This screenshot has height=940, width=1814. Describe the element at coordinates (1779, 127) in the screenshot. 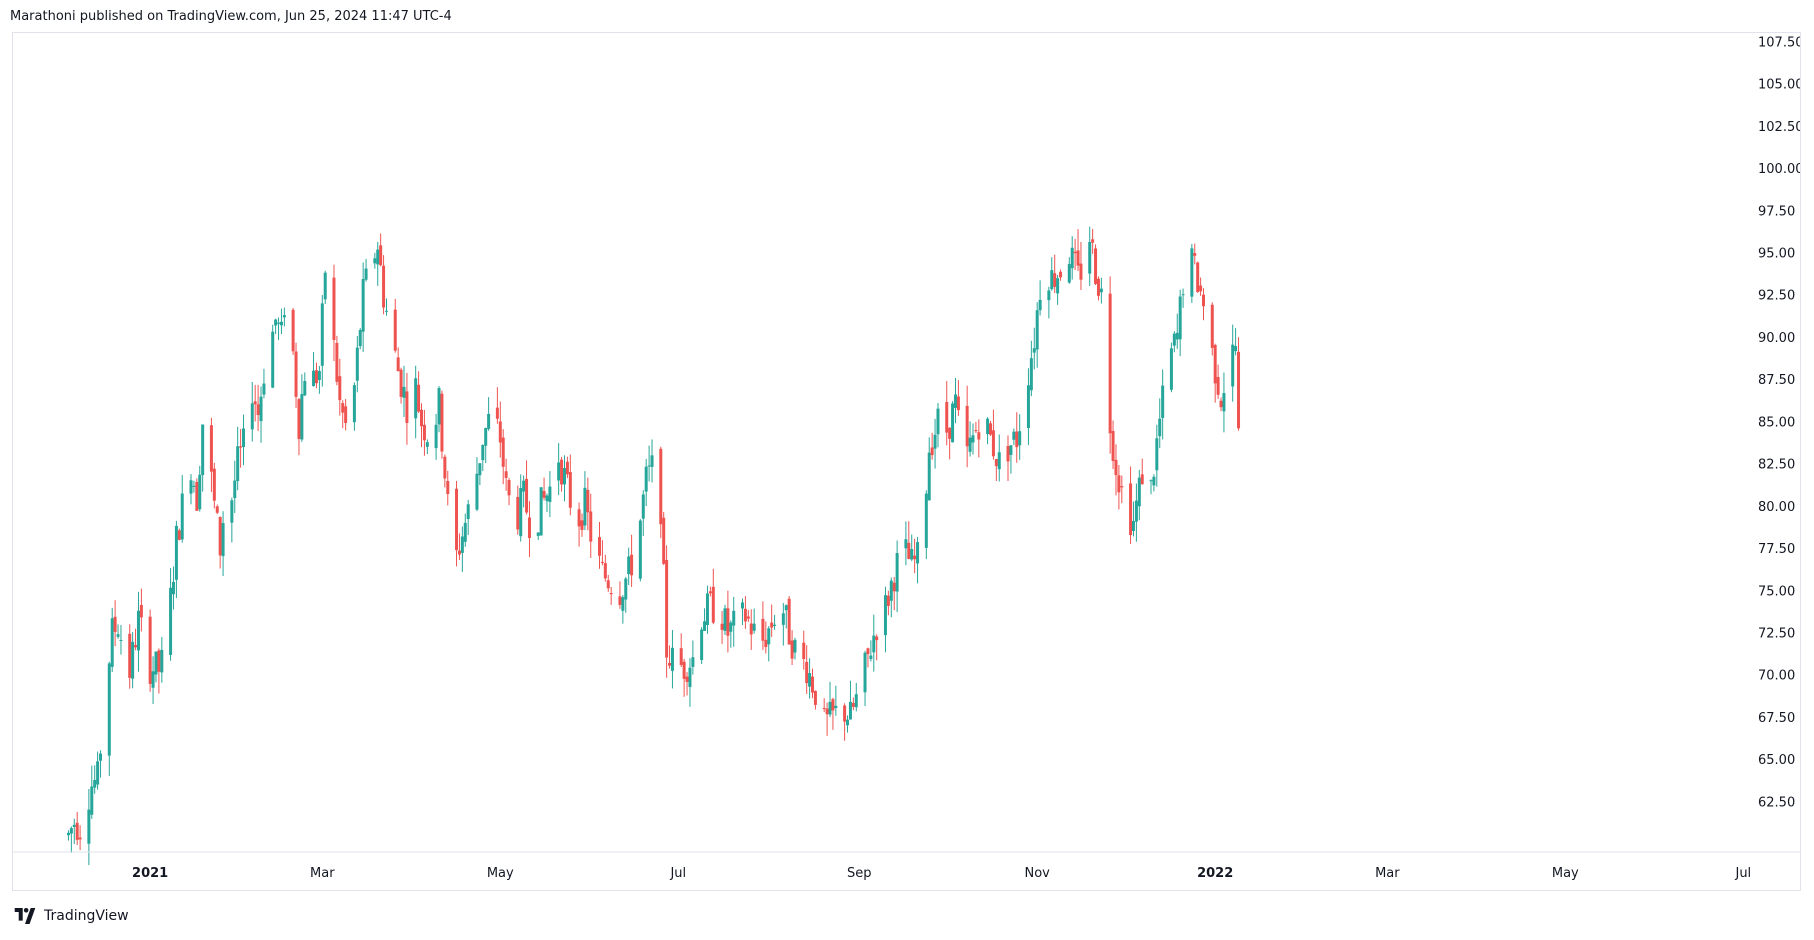

I see `price-tick-label: 102.50` at that location.